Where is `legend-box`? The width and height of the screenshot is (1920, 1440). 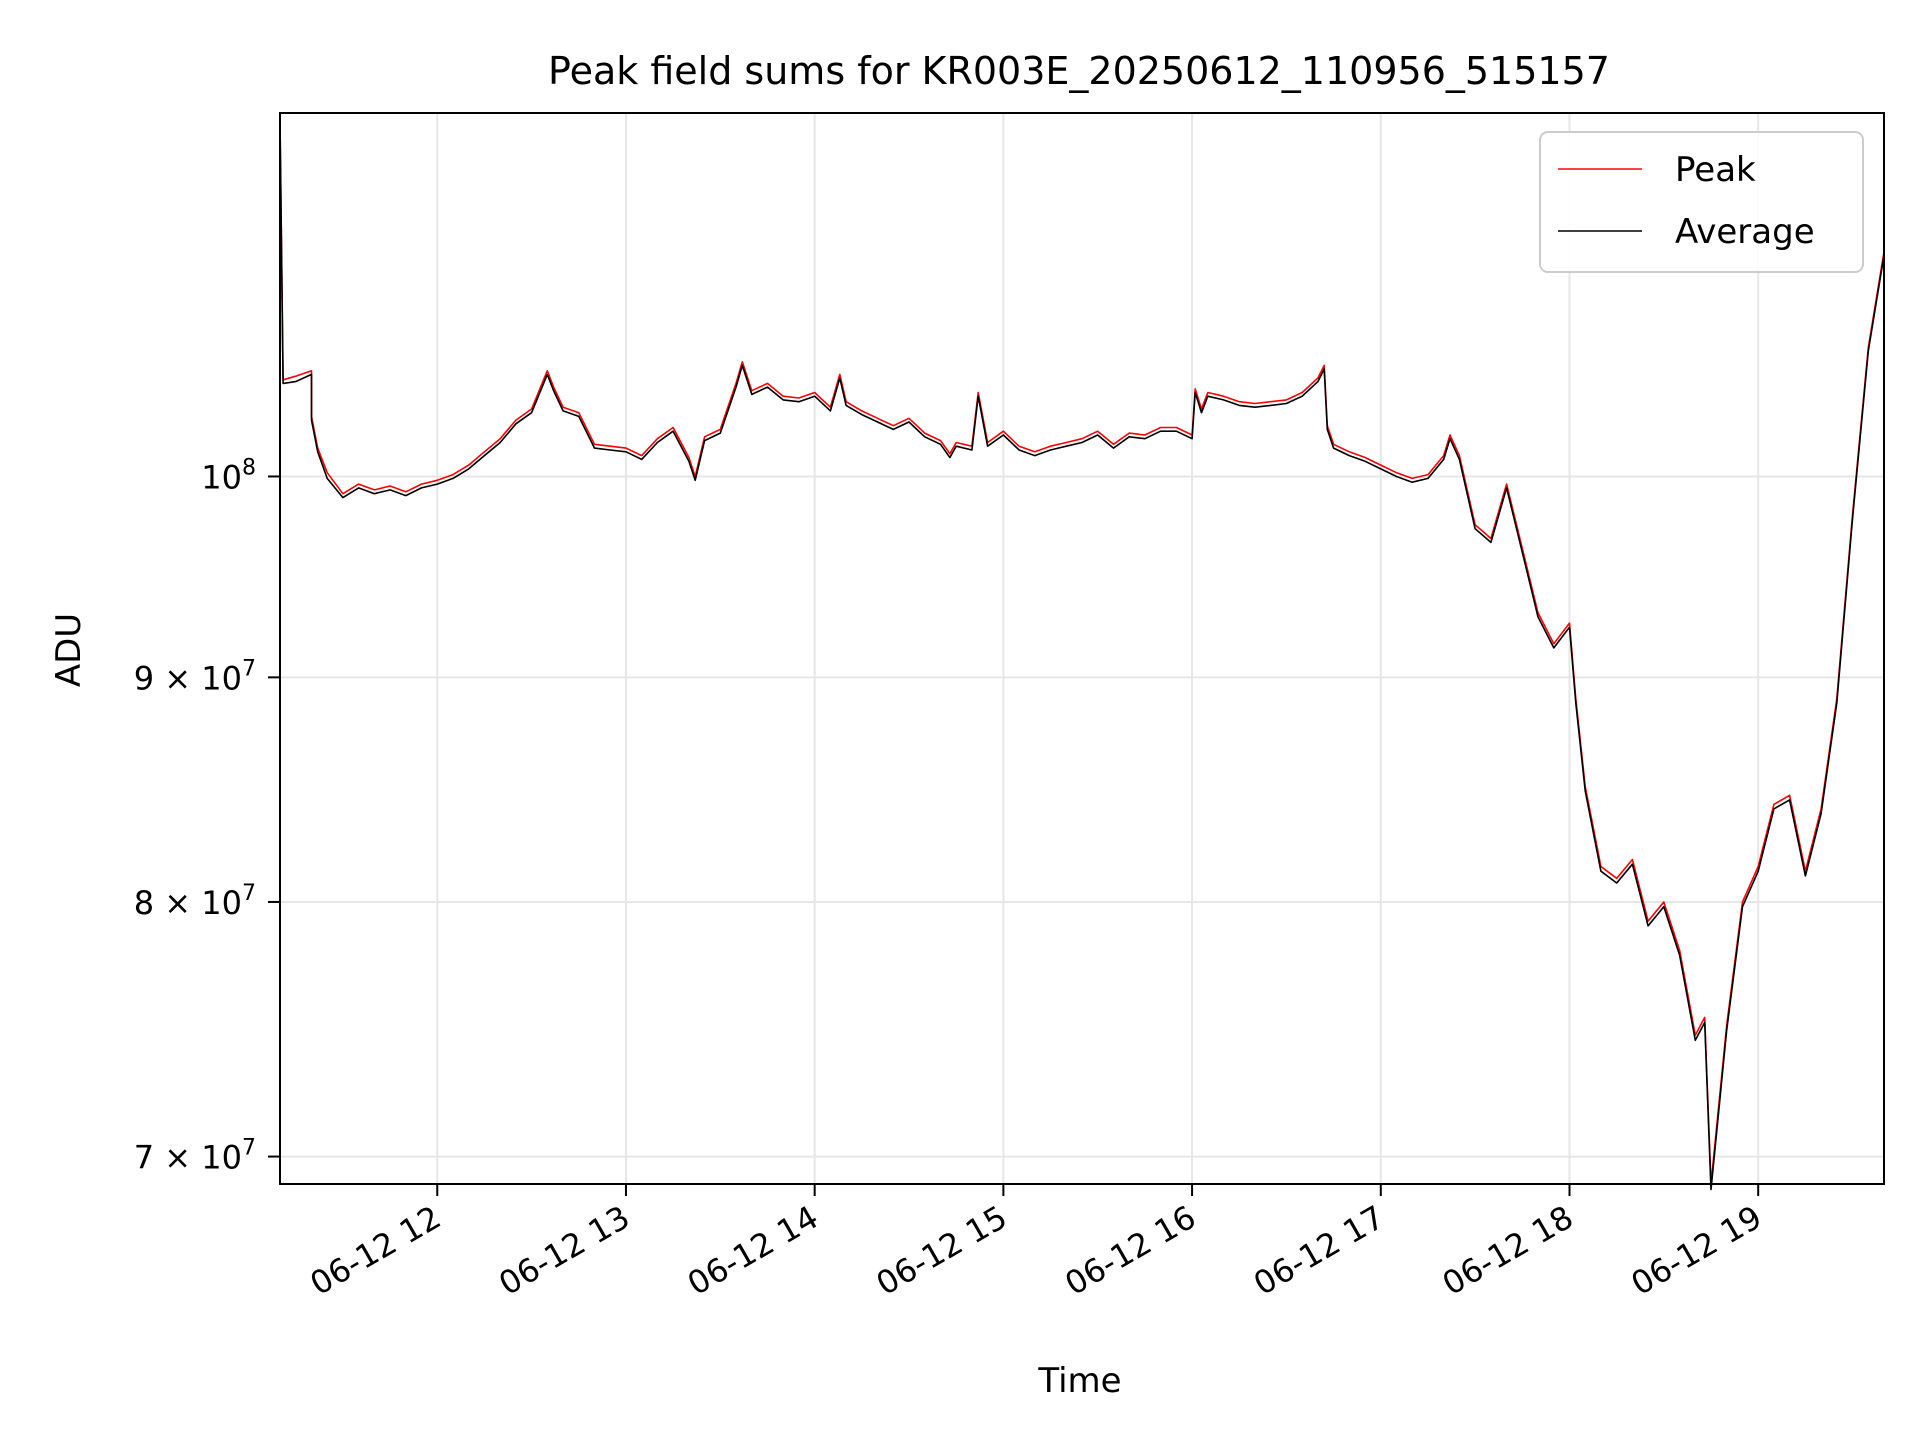 legend-box is located at coordinates (1701, 202).